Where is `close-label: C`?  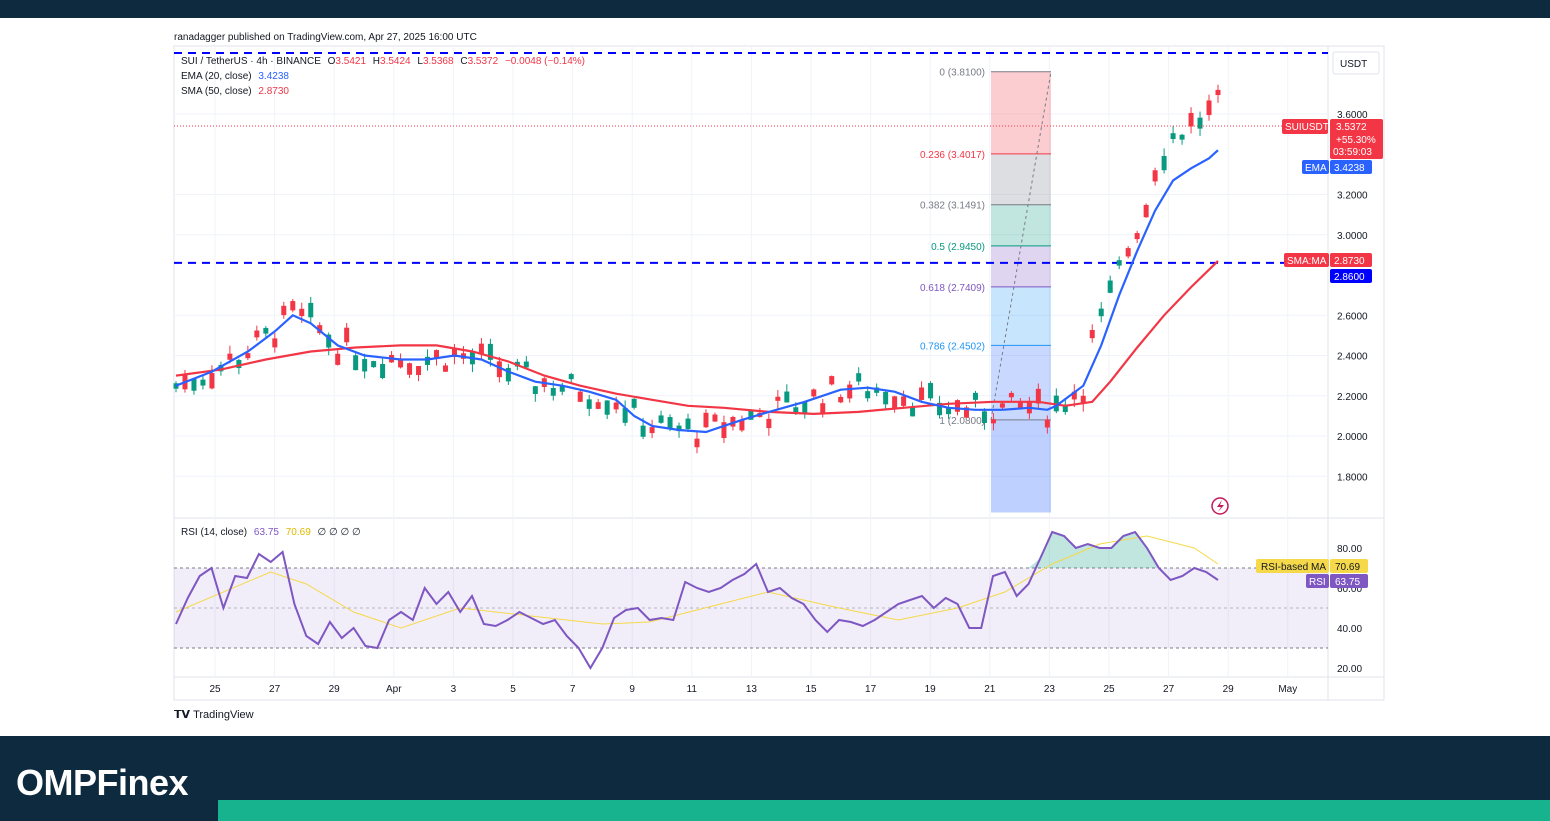
close-label: C is located at coordinates (463, 61).